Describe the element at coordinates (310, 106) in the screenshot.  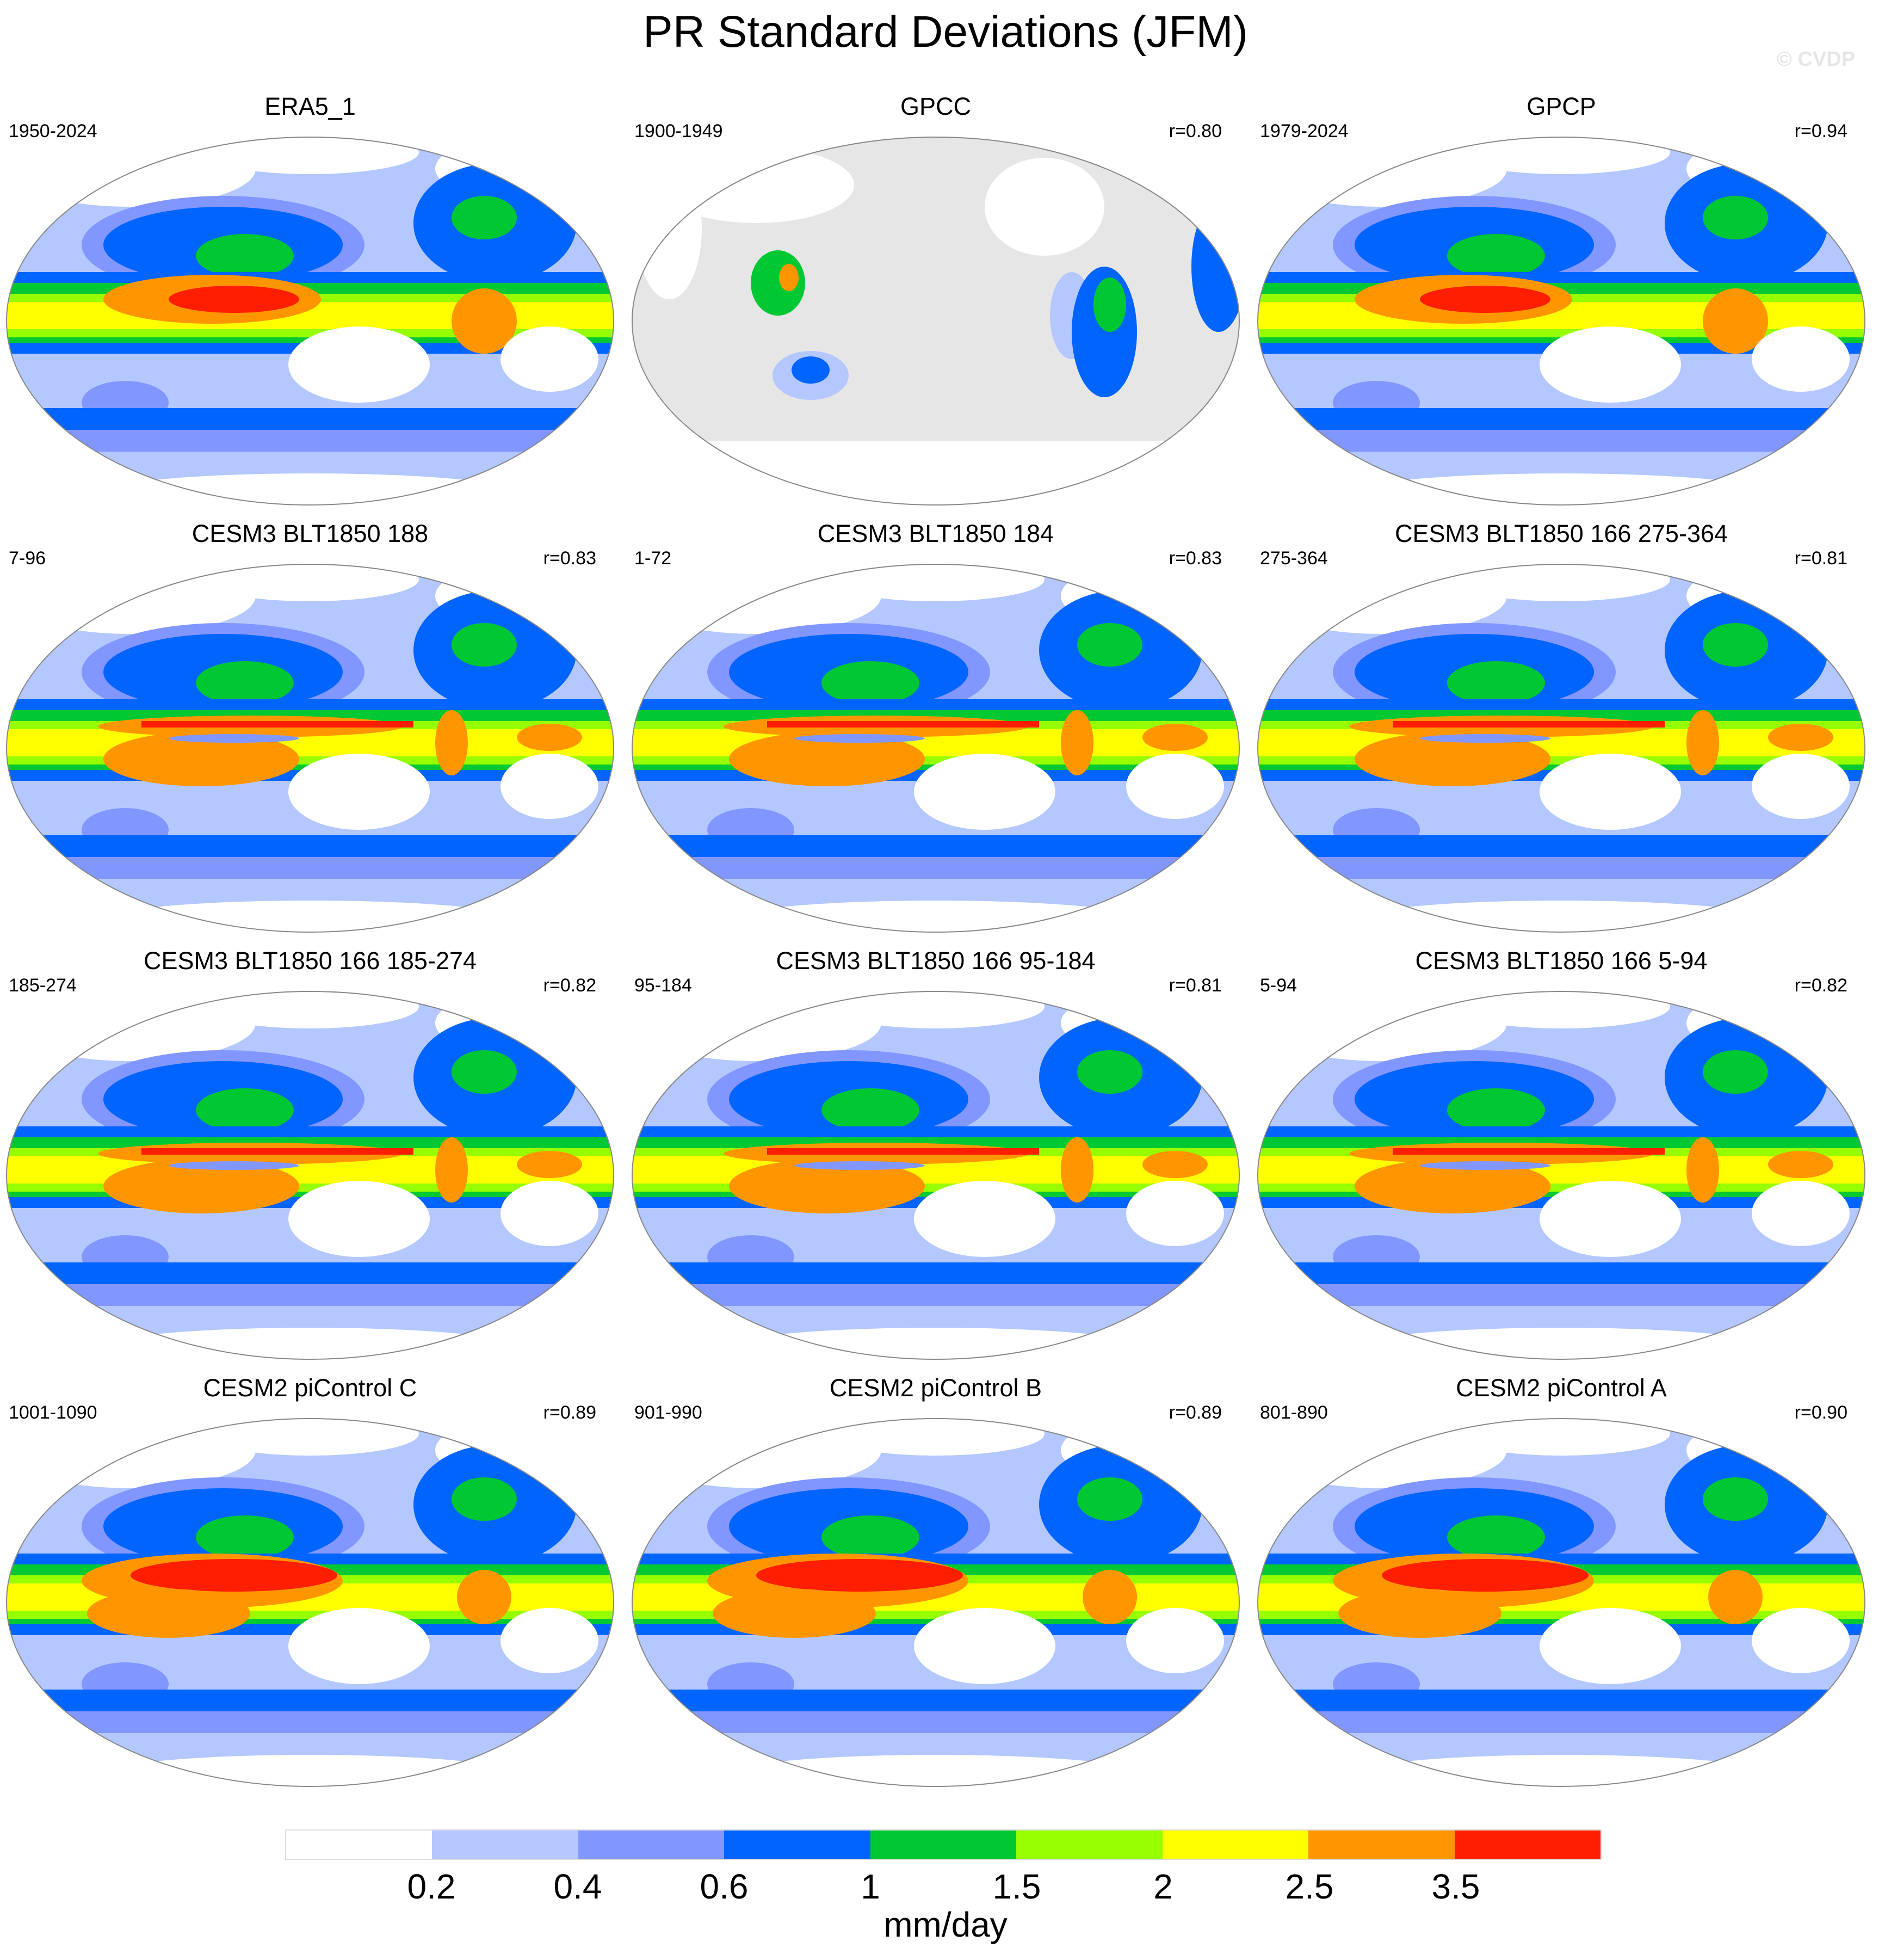
I see `panel-title: ERA5_1` at that location.